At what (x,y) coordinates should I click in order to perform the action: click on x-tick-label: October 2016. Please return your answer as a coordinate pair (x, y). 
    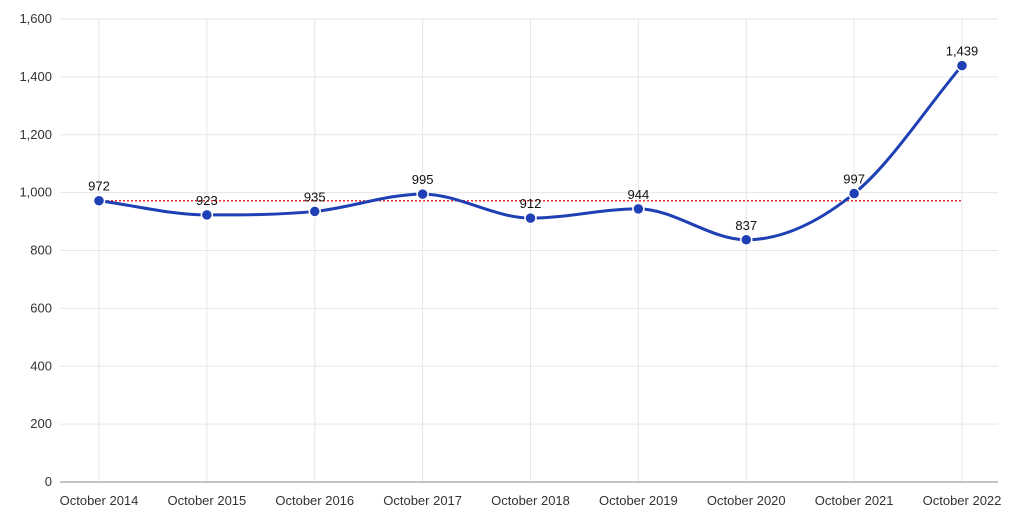
    Looking at the image, I should click on (314, 500).